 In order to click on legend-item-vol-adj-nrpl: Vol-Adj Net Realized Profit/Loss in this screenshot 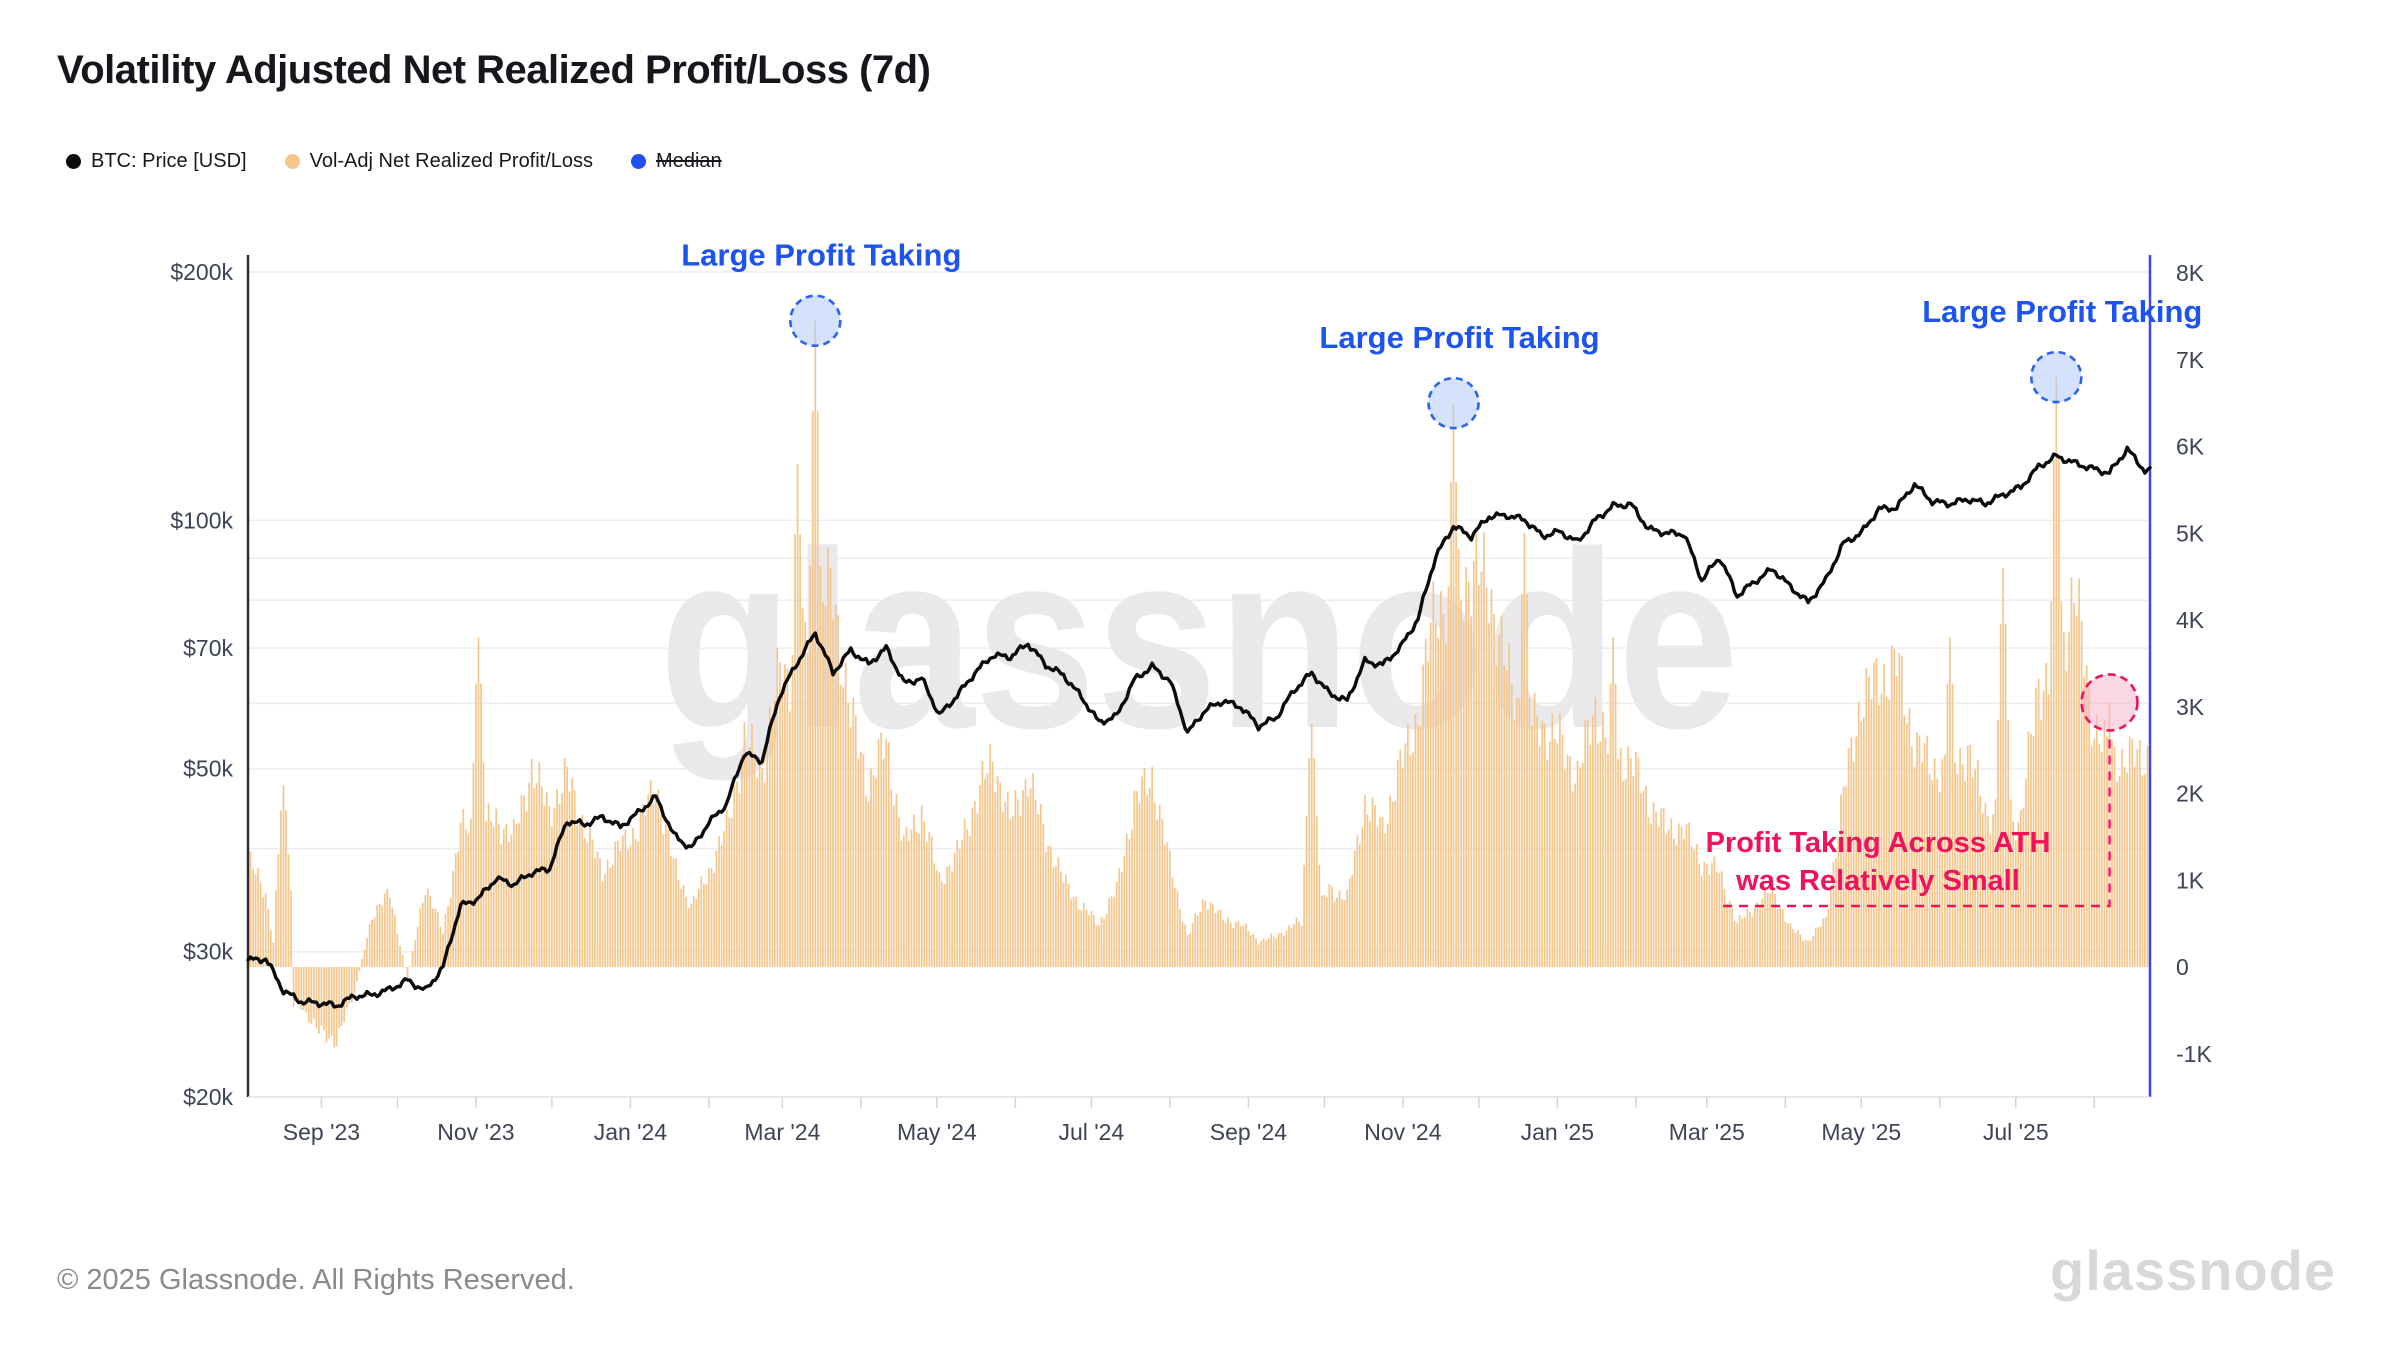, I will do `click(439, 161)`.